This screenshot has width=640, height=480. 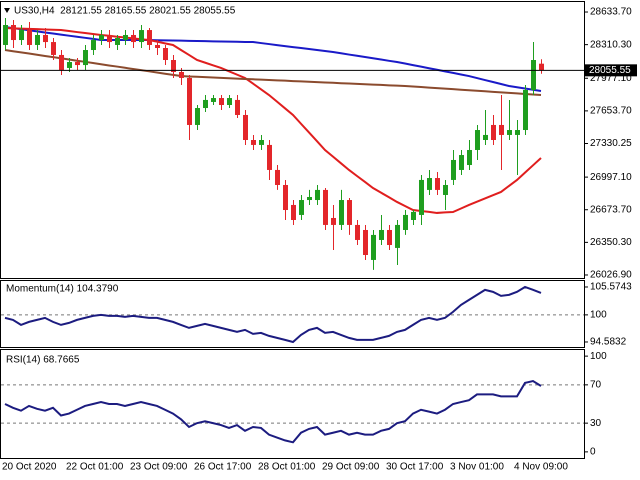 What do you see at coordinates (477, 467) in the screenshot?
I see `x-tick-label: 3 Nov 01:00` at bounding box center [477, 467].